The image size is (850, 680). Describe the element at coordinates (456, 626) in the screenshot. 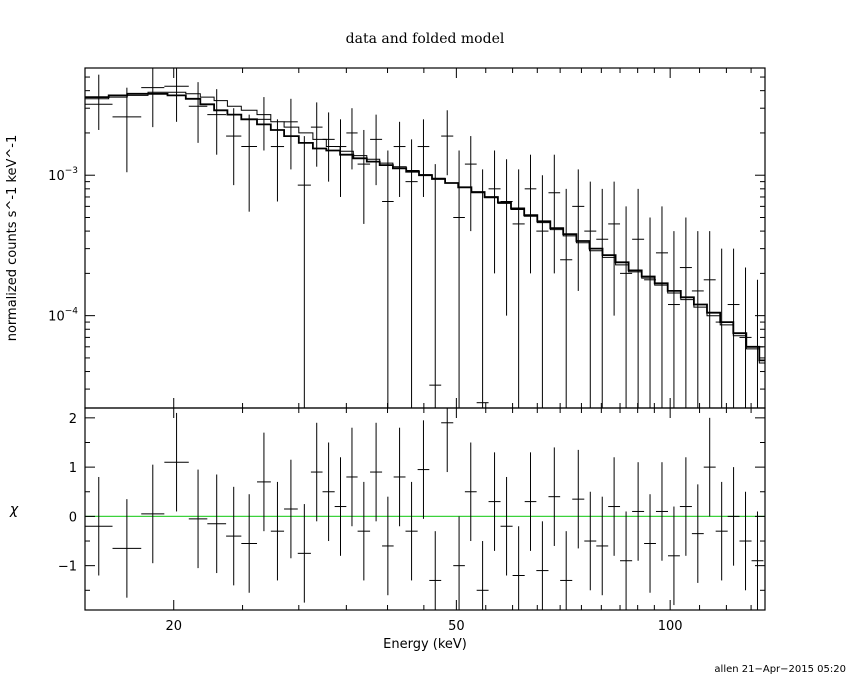

I see `x-tick-label: 50` at that location.